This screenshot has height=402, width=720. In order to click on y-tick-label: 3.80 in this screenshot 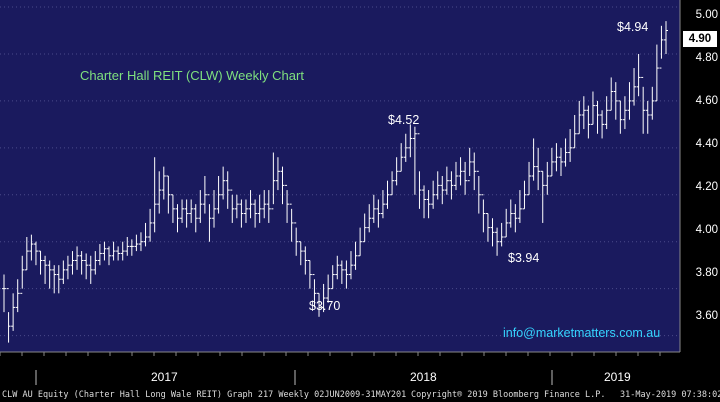, I will do `click(706, 273)`.